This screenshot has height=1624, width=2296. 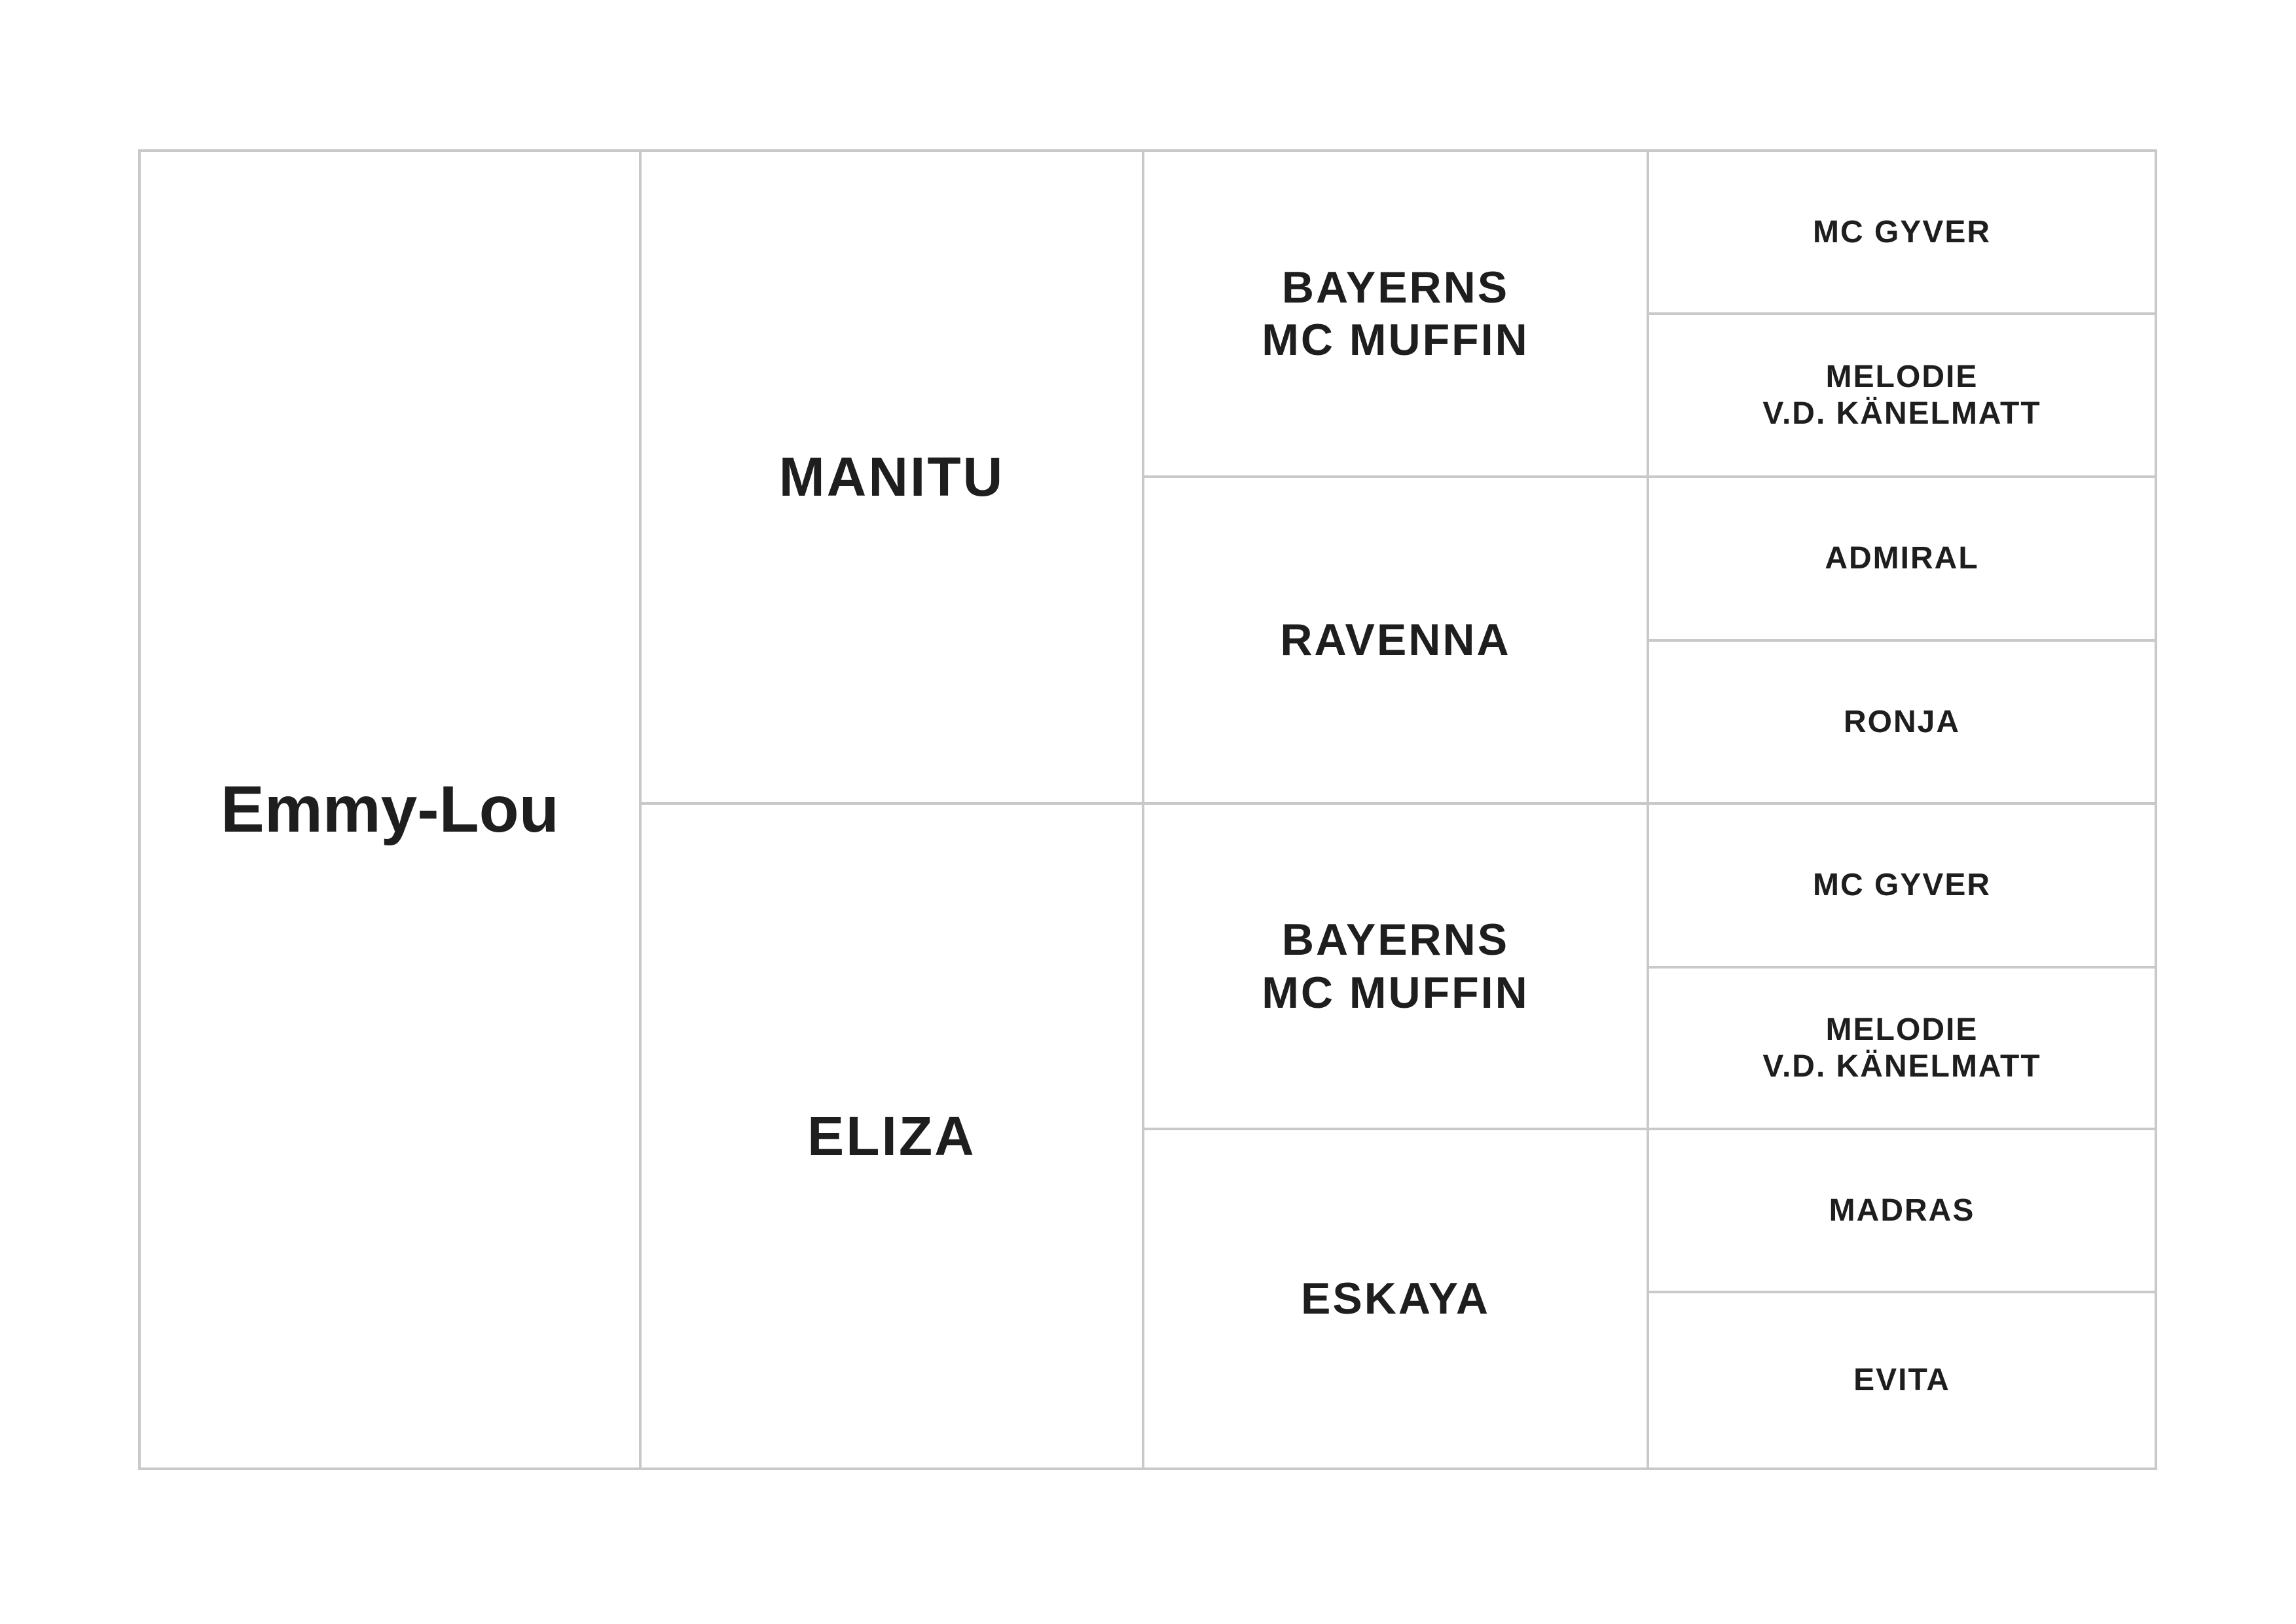 I want to click on great-grandparent-cell: EVITA, so click(x=1902, y=1380).